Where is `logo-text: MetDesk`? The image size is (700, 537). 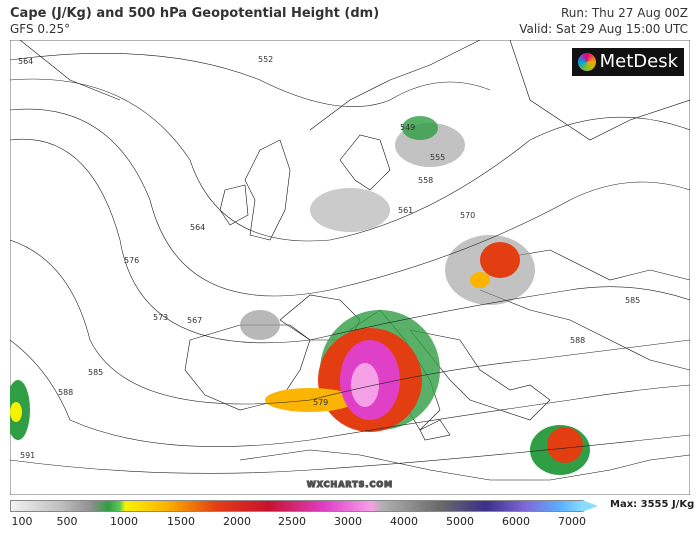
logo-text: MetDesk is located at coordinates (638, 61).